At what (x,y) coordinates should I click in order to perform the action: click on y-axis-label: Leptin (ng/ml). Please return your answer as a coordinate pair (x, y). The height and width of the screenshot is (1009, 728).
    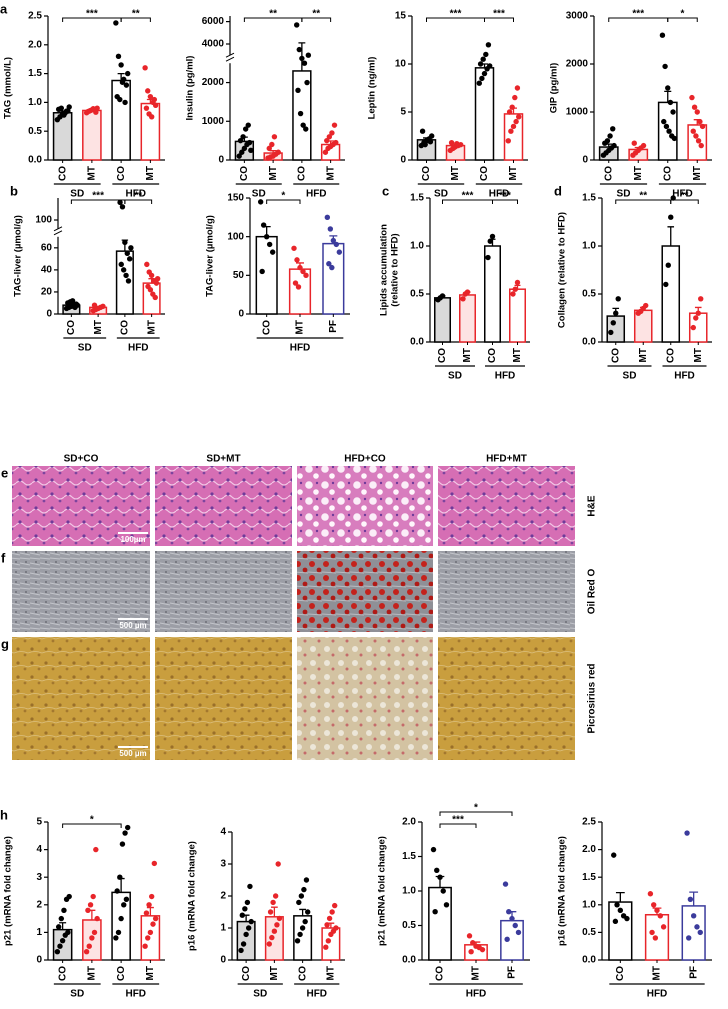
    Looking at the image, I should click on (372, 88).